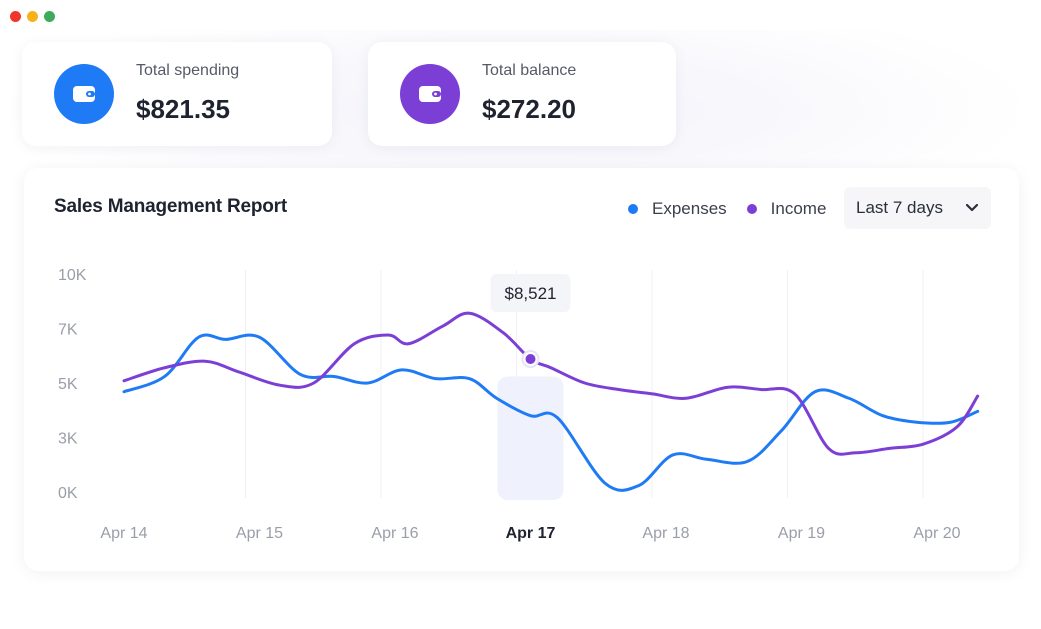  I want to click on minimize-window-button, so click(32, 16).